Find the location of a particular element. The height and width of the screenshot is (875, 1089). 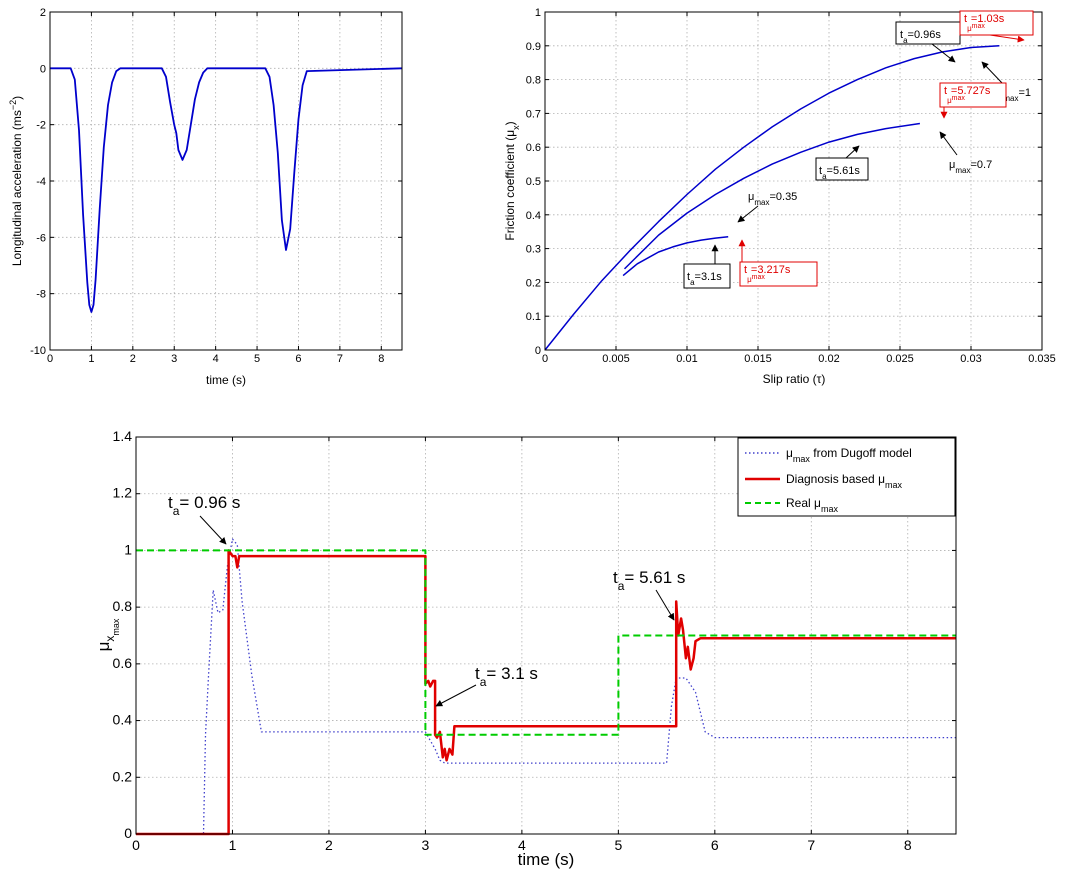

acc-lines is located at coordinates (226, 190).